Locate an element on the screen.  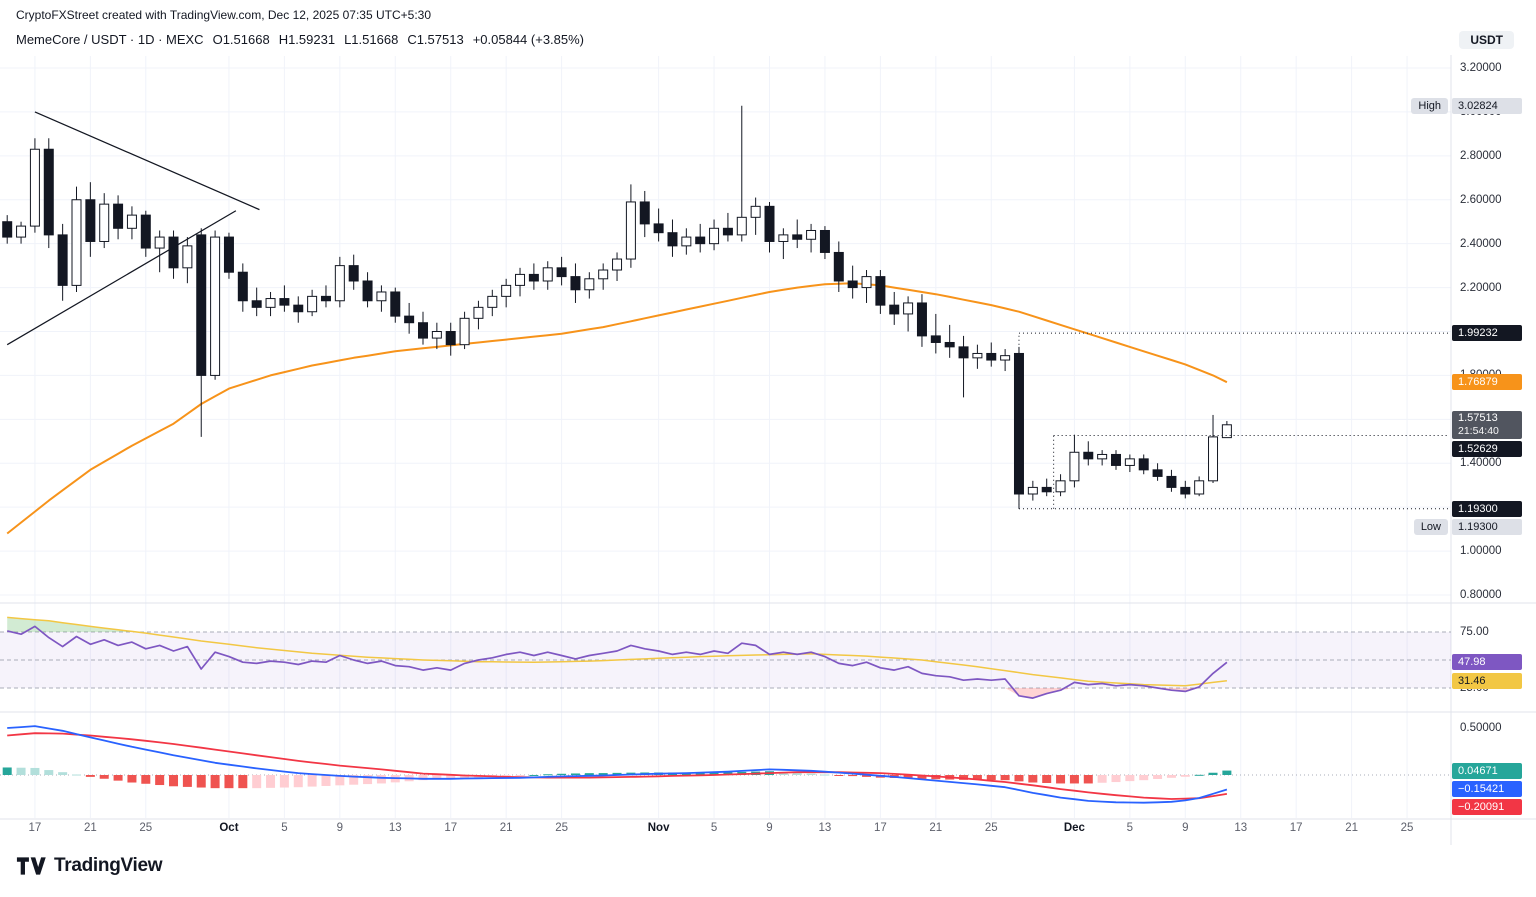
tradingview-logo-icon is located at coordinates (31, 866).